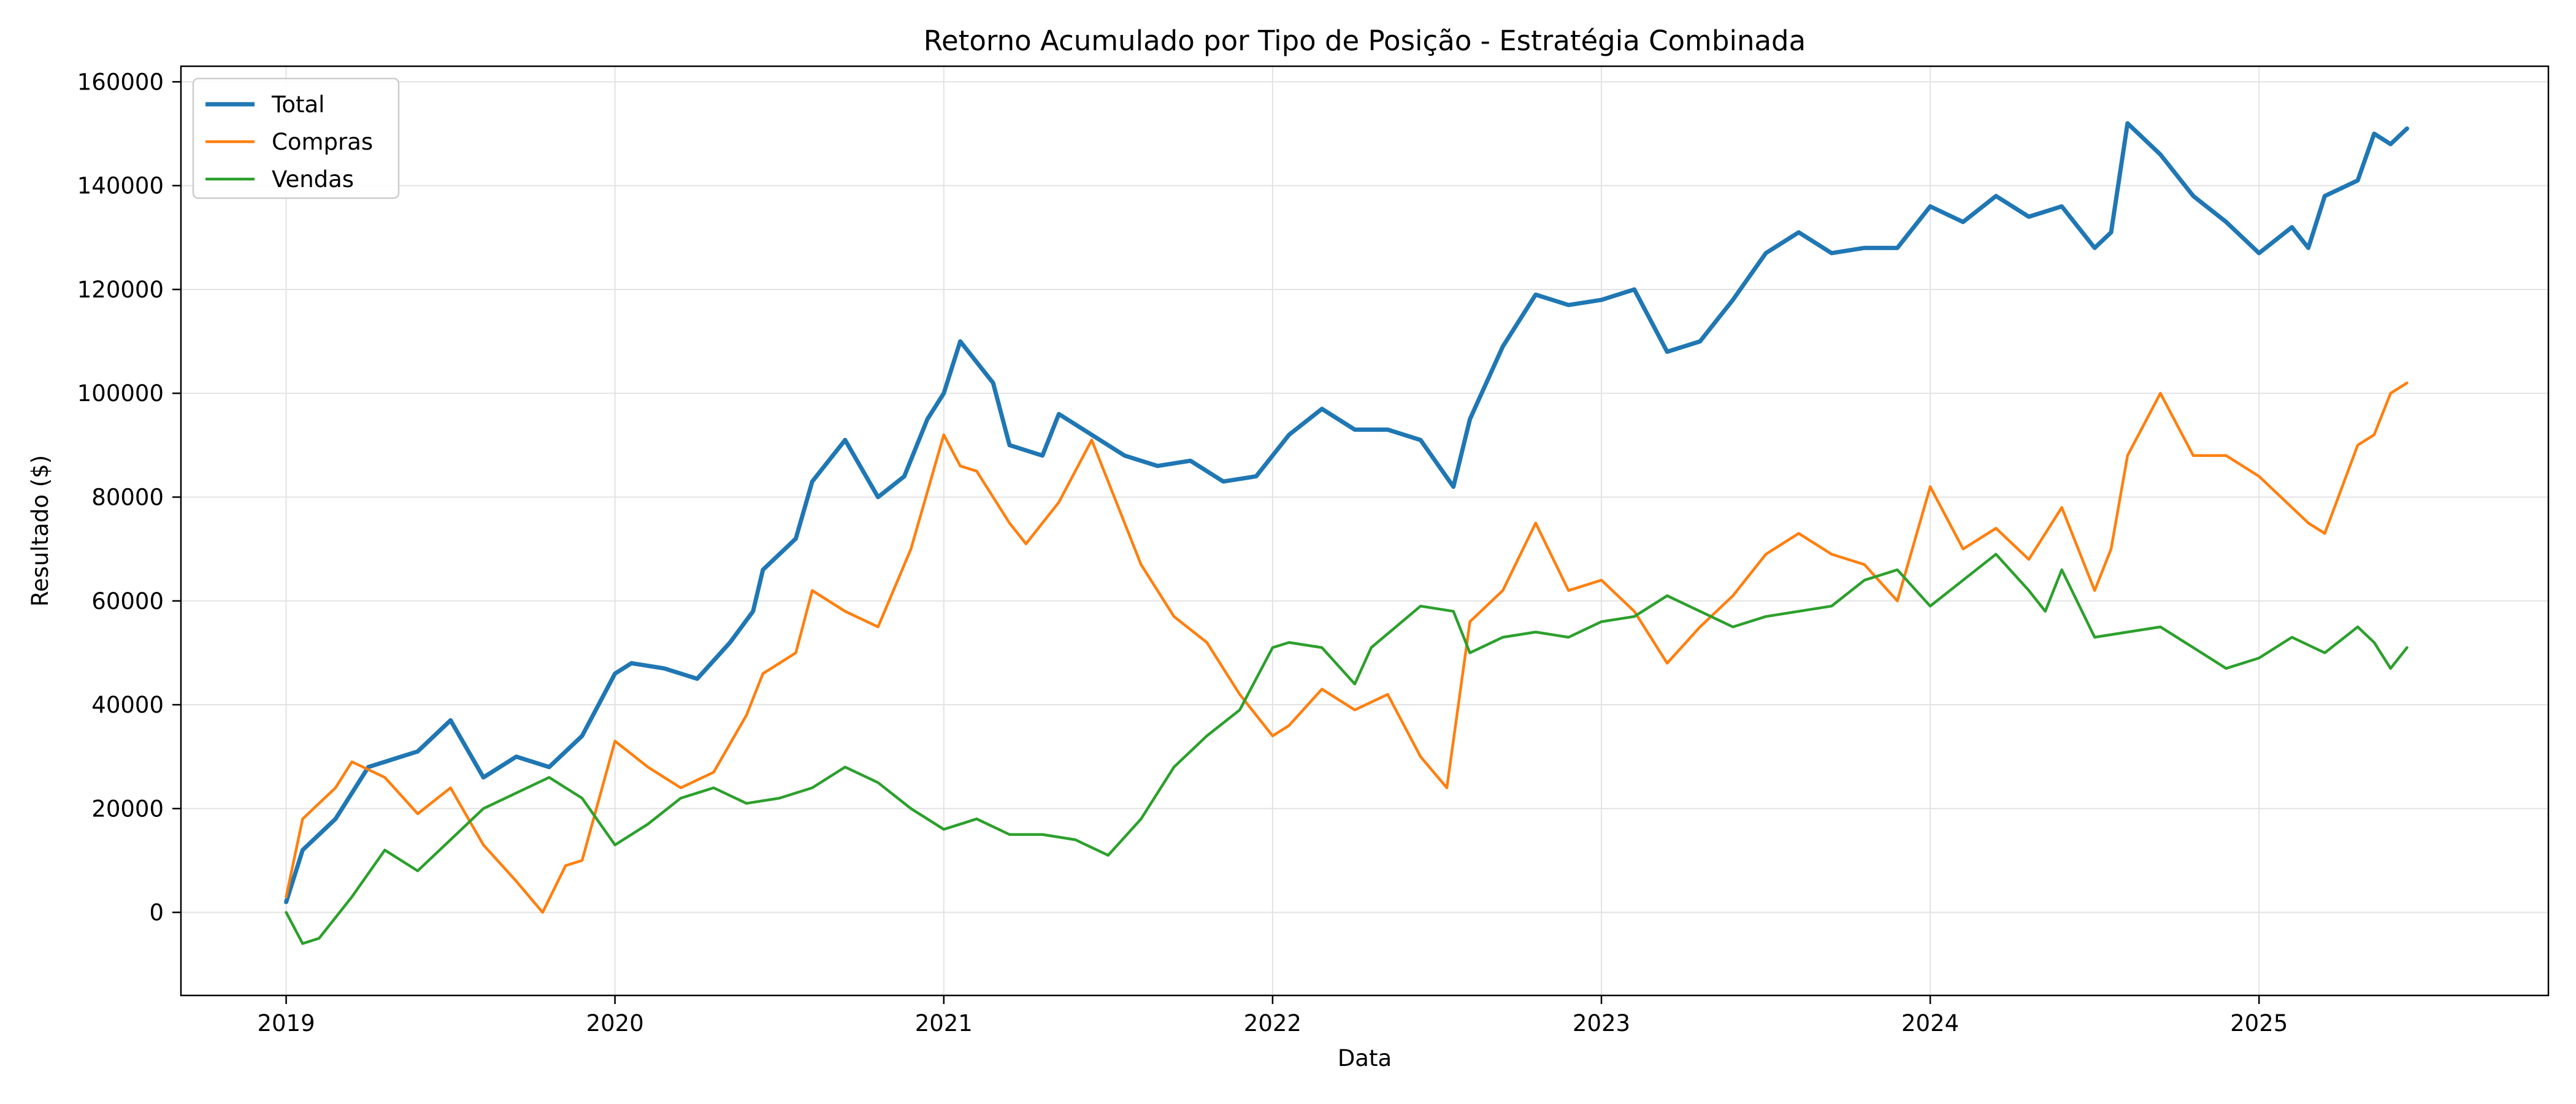 This screenshot has height=1104, width=2576. What do you see at coordinates (313, 179) in the screenshot?
I see `legend-label: Vendas` at bounding box center [313, 179].